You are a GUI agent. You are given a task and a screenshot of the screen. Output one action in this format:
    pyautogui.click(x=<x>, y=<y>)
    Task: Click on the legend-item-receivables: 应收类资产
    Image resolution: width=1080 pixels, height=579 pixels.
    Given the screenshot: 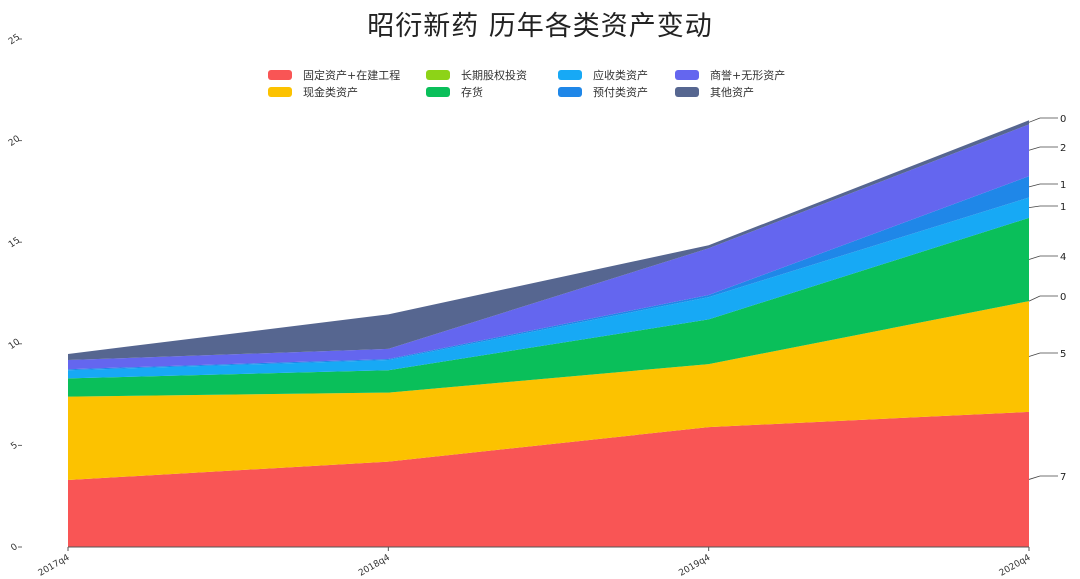 What is the action you would take?
    pyautogui.click(x=616, y=74)
    